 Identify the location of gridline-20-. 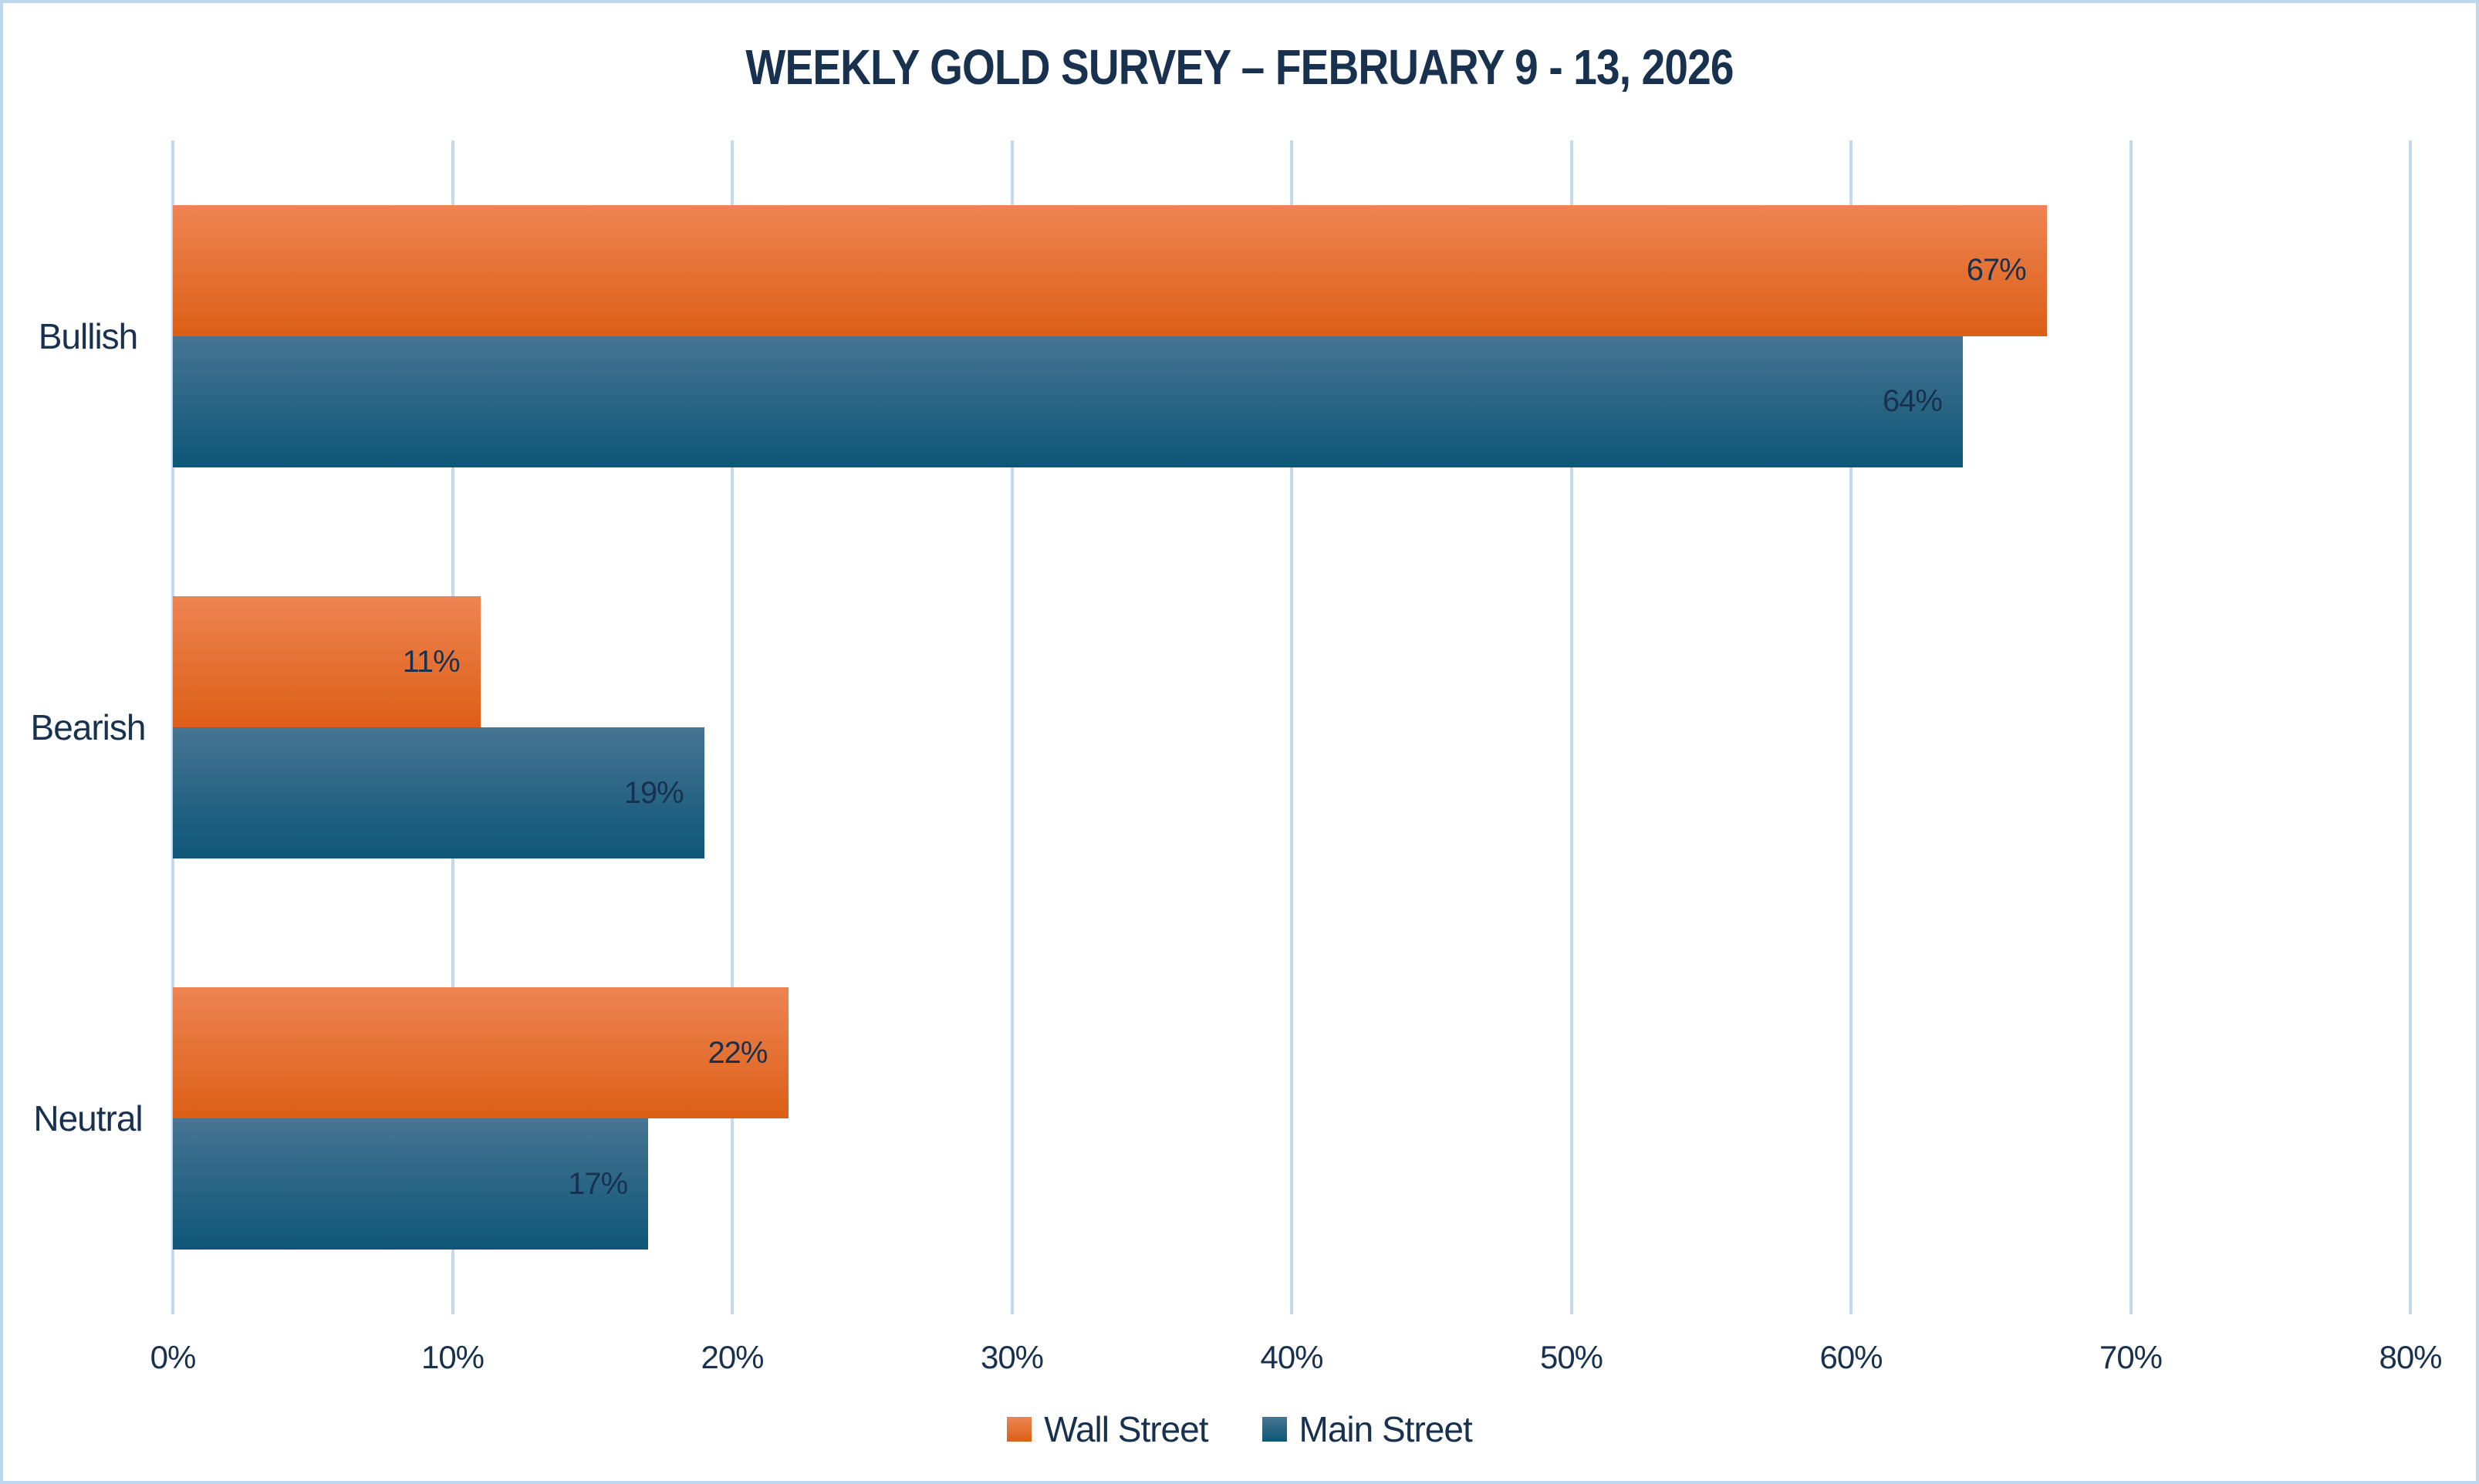
(732, 727).